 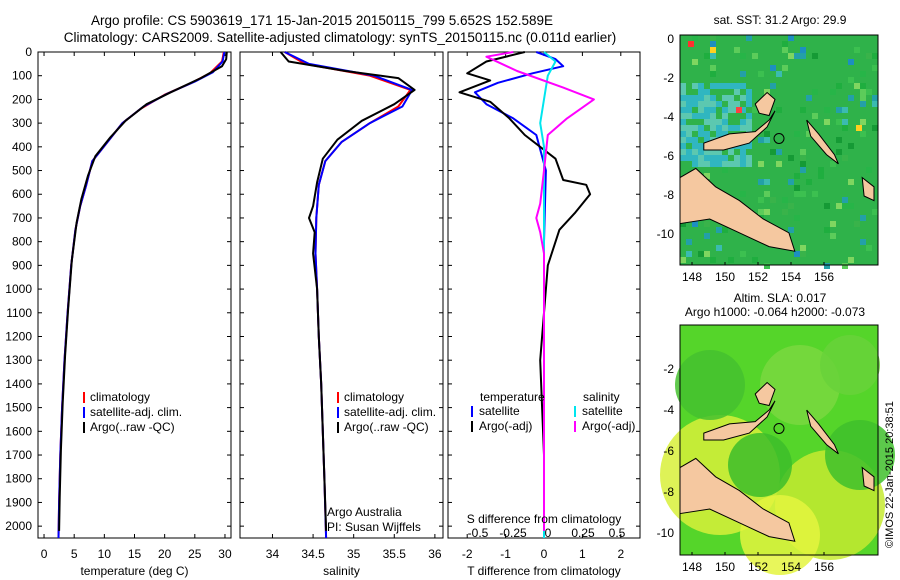 I want to click on sla-map-title-1: Altim. SLA: 0.017, so click(x=780, y=298).